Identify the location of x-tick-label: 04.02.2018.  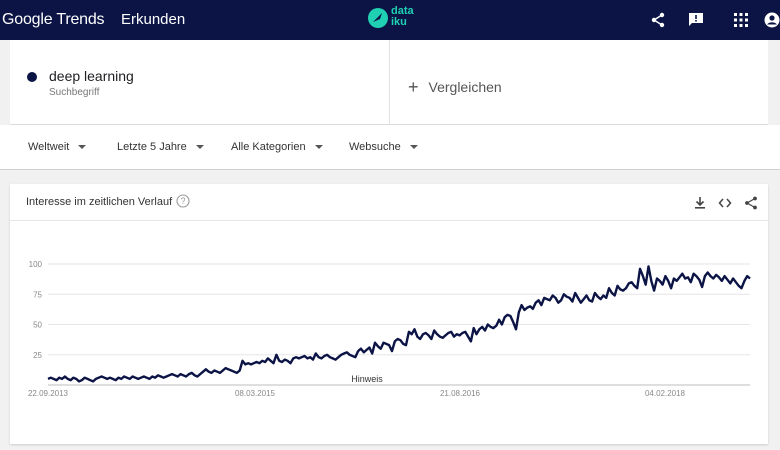
(665, 393).